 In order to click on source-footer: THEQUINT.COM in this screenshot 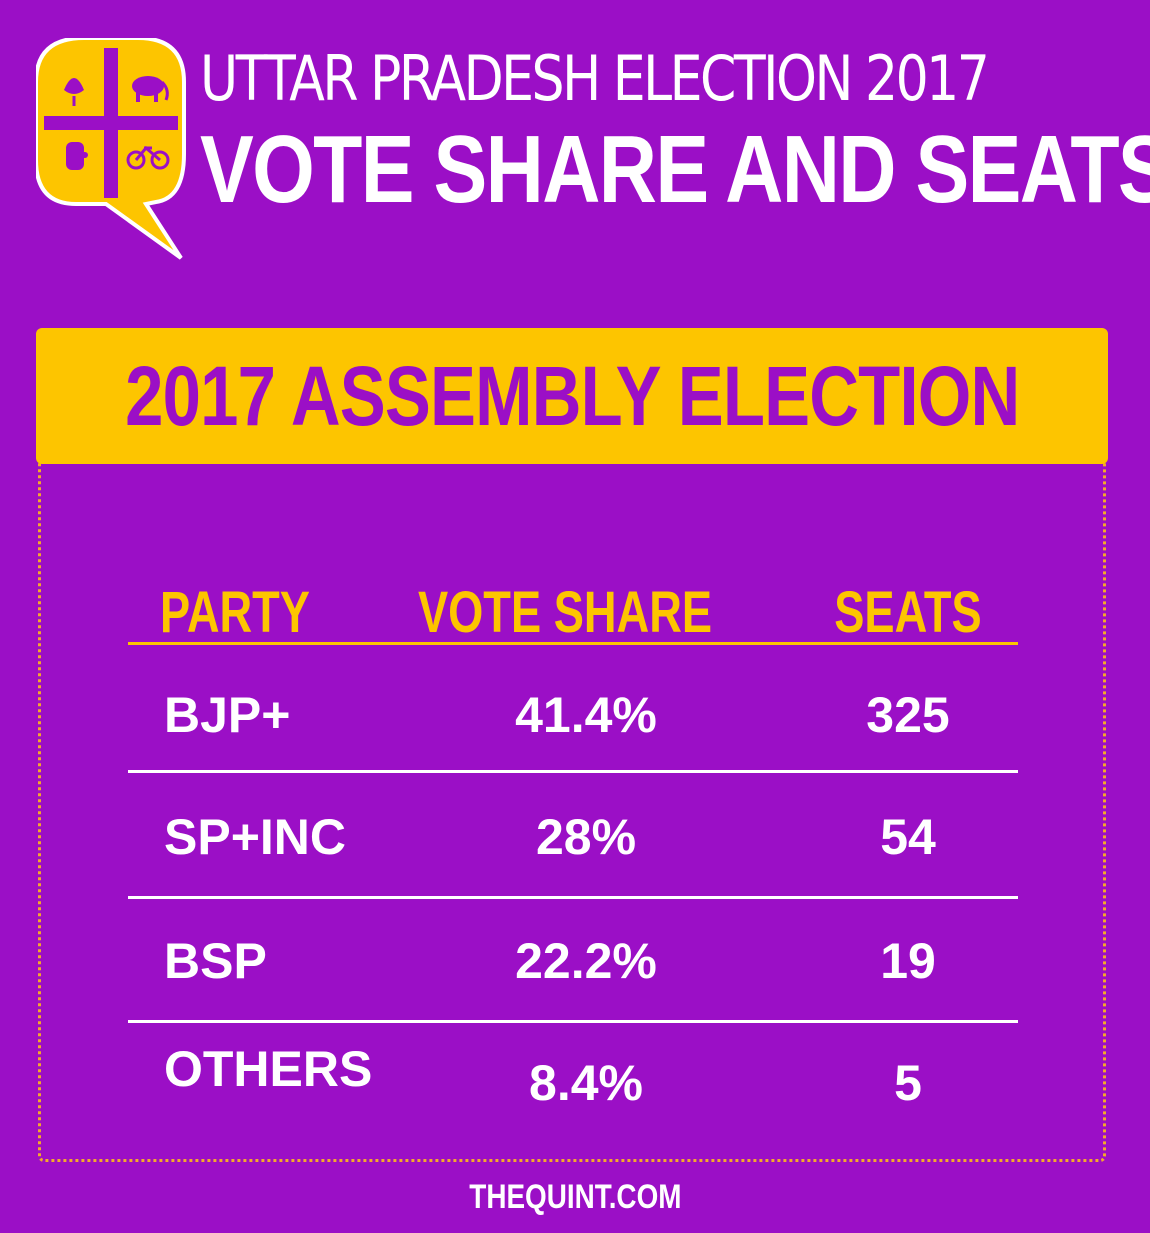, I will do `click(575, 1197)`.